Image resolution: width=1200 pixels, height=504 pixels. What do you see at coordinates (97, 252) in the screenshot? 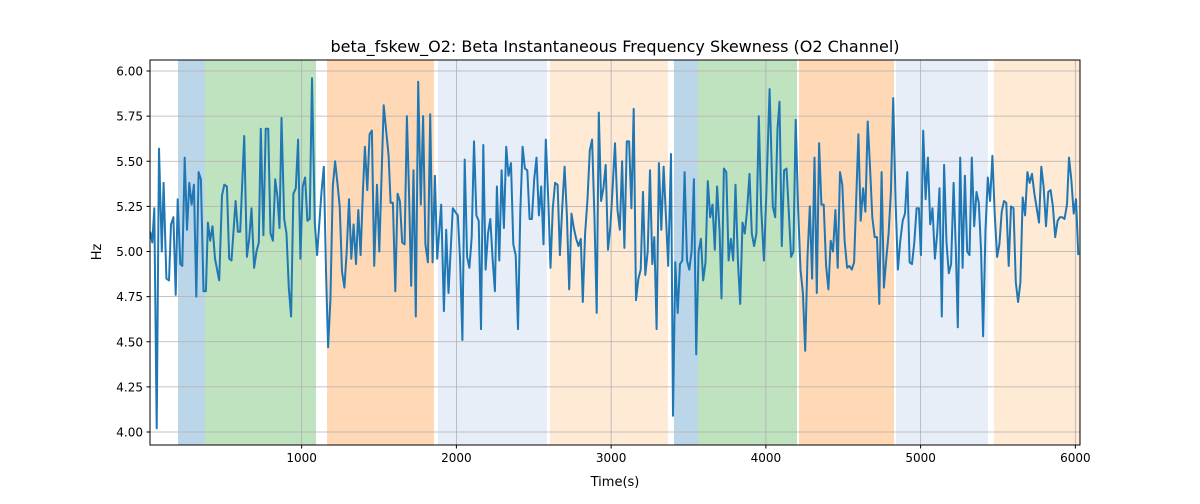
I see `y-axis-label: Hz` at bounding box center [97, 252].